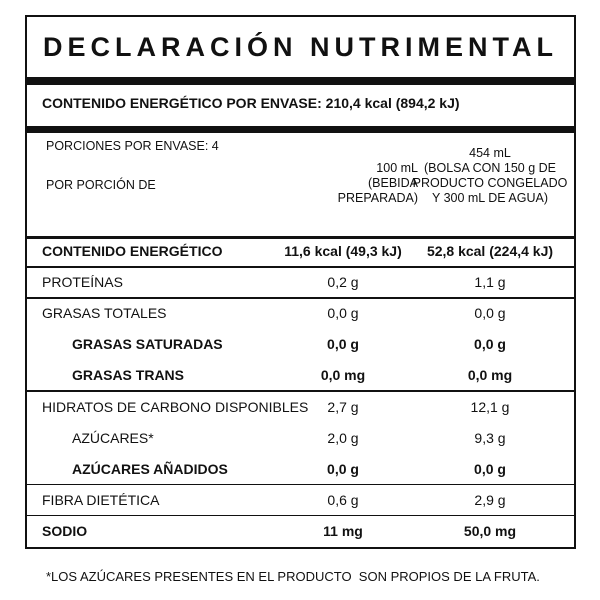 The width and height of the screenshot is (600, 600). What do you see at coordinates (490, 375) in the screenshot?
I see `value-col2: 0,0 mg` at bounding box center [490, 375].